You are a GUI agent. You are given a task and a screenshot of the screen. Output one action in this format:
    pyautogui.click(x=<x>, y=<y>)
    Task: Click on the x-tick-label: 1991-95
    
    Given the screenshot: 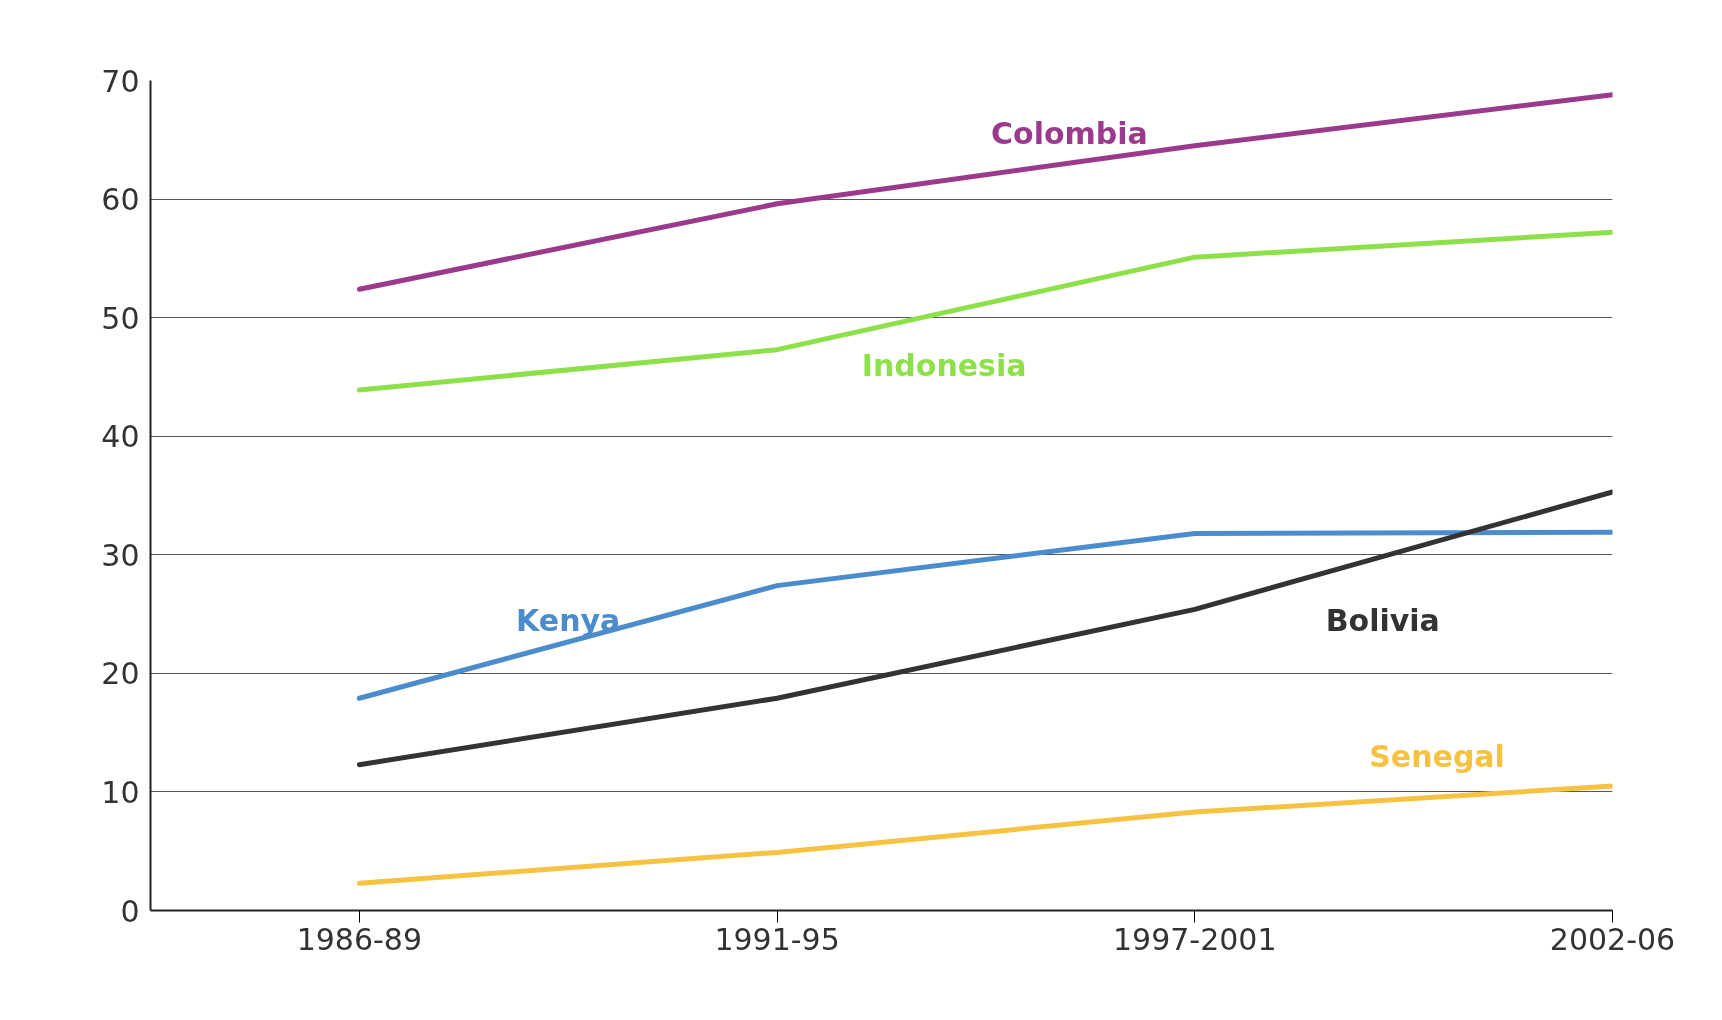 What is the action you would take?
    pyautogui.click(x=777, y=939)
    